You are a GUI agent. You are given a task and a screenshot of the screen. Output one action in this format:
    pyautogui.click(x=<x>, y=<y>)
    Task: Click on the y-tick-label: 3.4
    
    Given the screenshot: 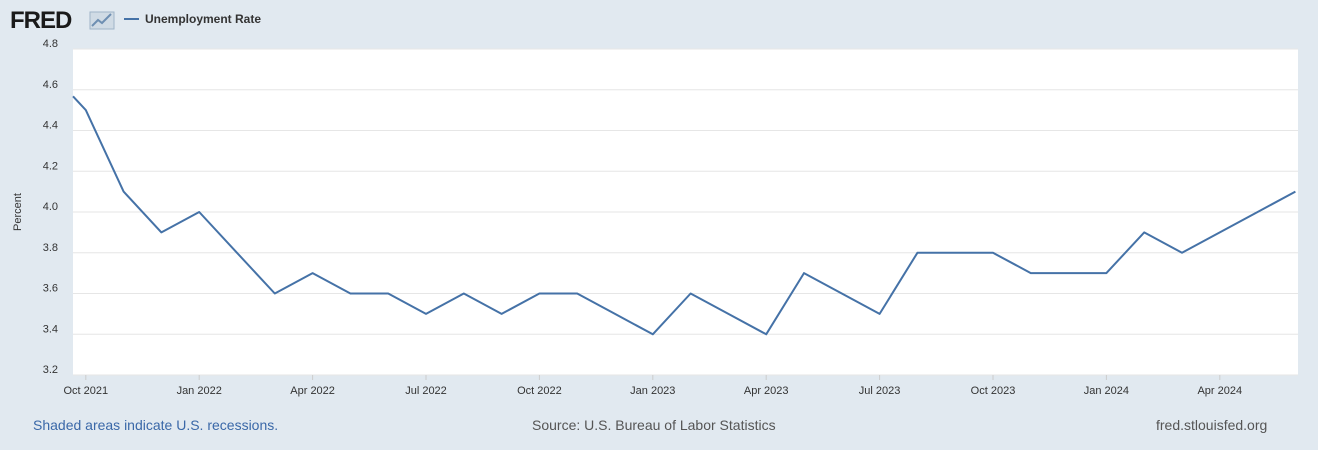 What is the action you would take?
    pyautogui.click(x=50, y=329)
    